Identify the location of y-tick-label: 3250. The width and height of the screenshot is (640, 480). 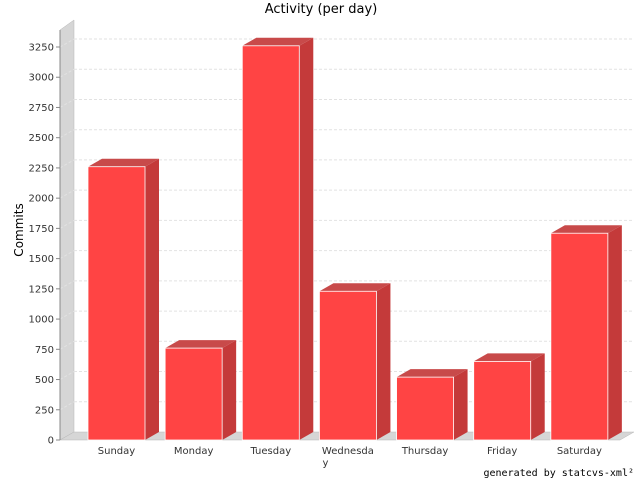
(41, 48).